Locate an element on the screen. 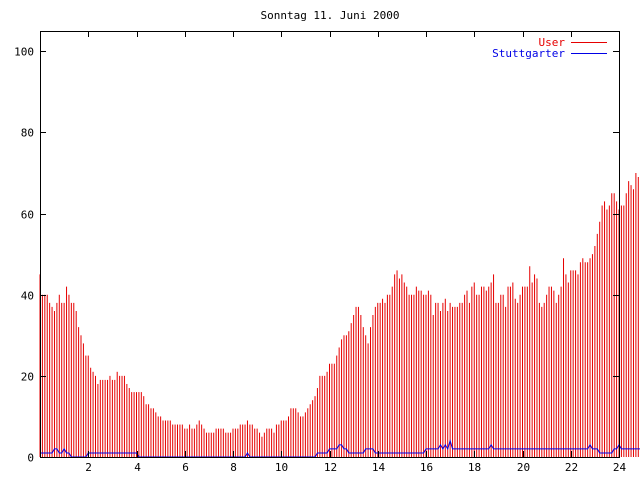  x-tick-label: 6 is located at coordinates (185, 467).